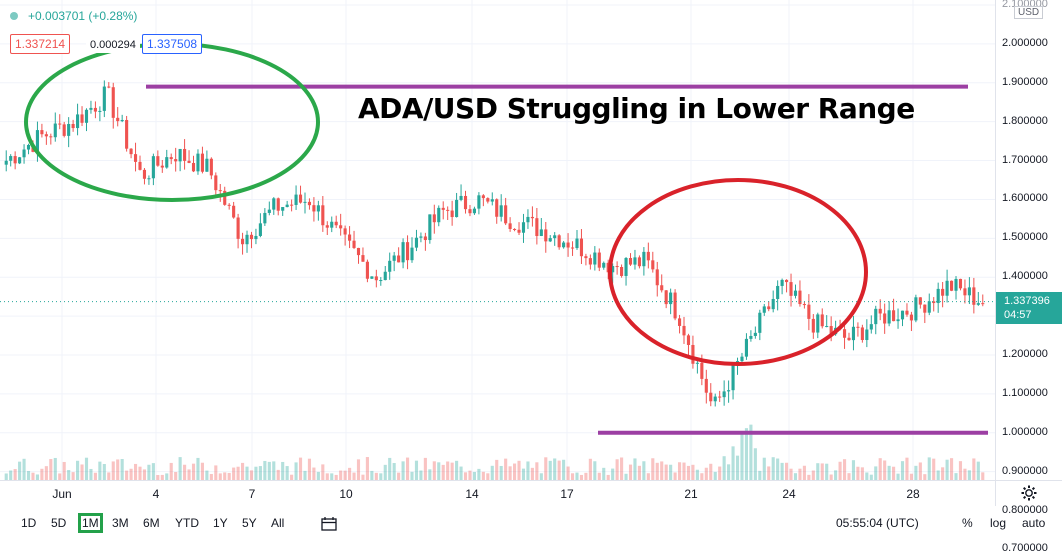  I want to click on currency-badge: USD, so click(1029, 12).